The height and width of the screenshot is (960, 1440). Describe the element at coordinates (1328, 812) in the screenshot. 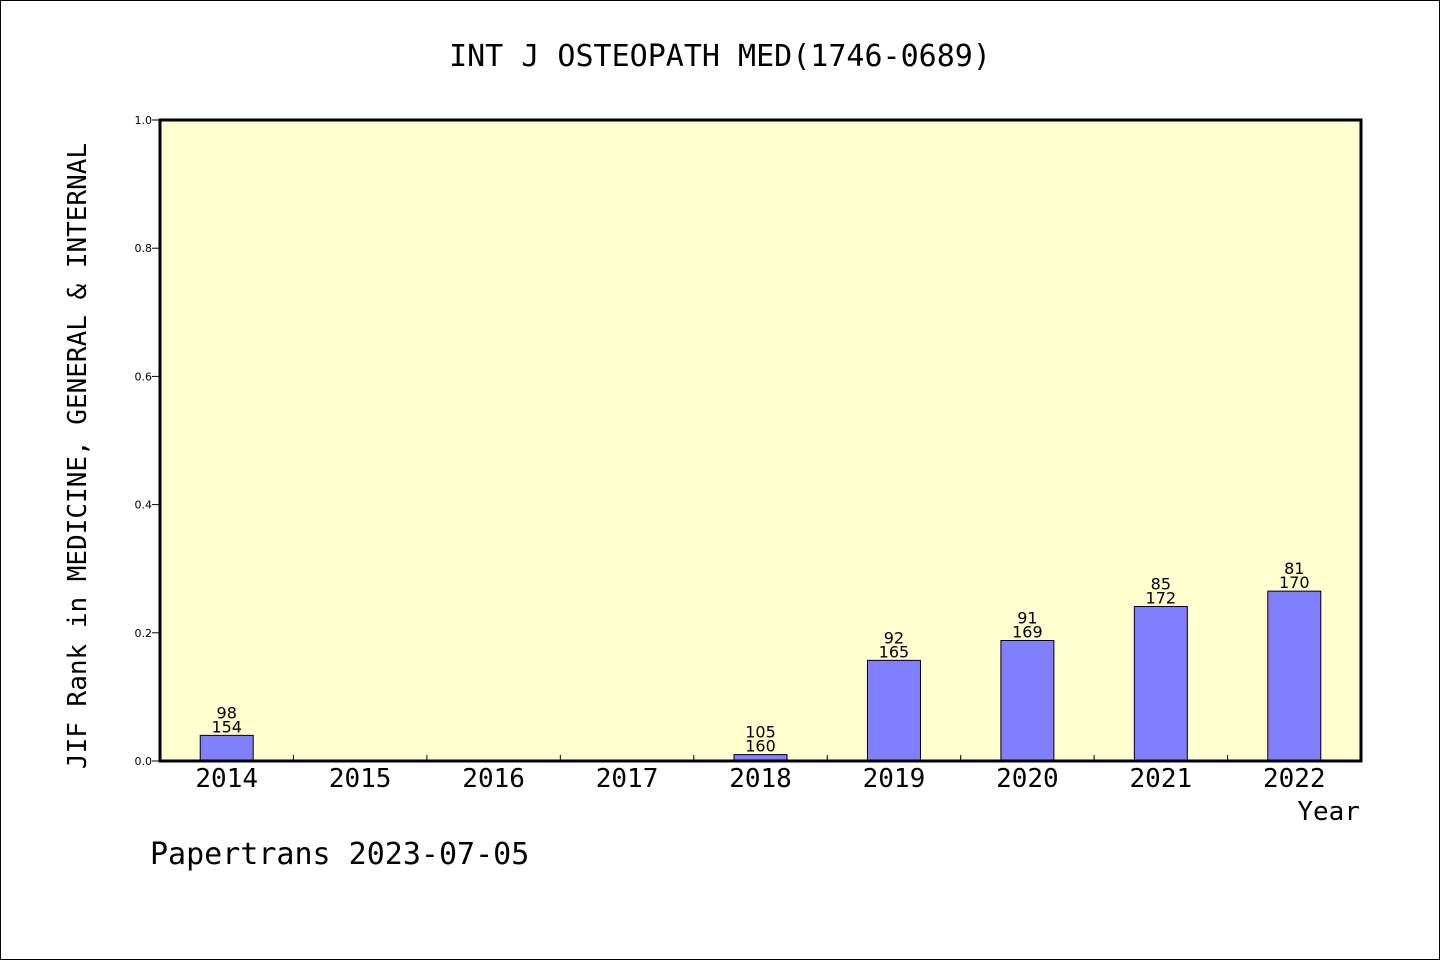

I see `x-axis-label: Year` at that location.